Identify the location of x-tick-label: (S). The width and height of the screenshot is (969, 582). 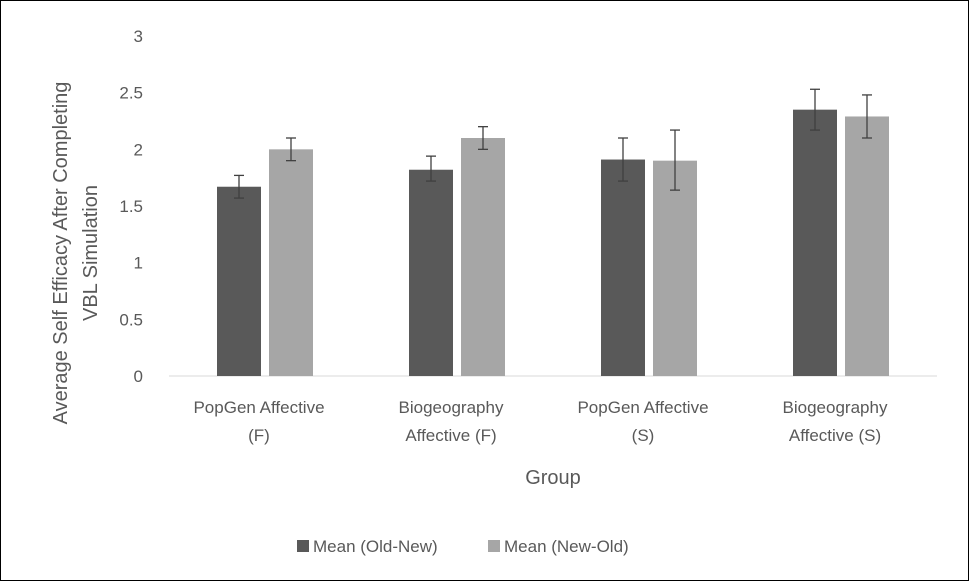
(643, 435).